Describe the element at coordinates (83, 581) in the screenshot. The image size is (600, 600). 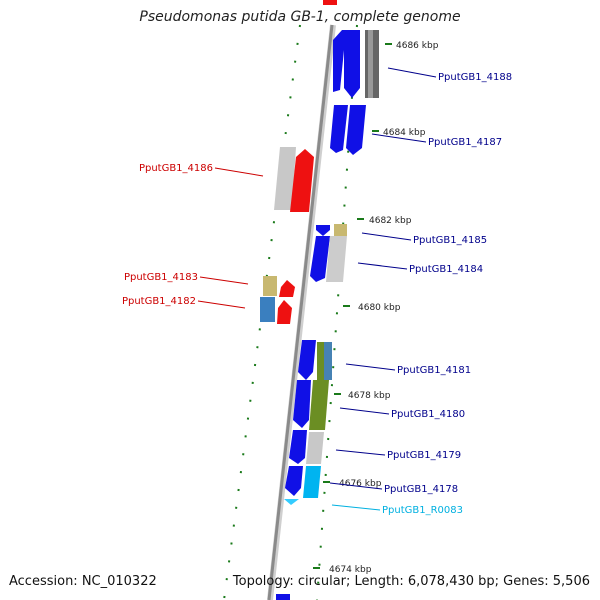
I see `accession-text: Accession: NC_010322` at that location.